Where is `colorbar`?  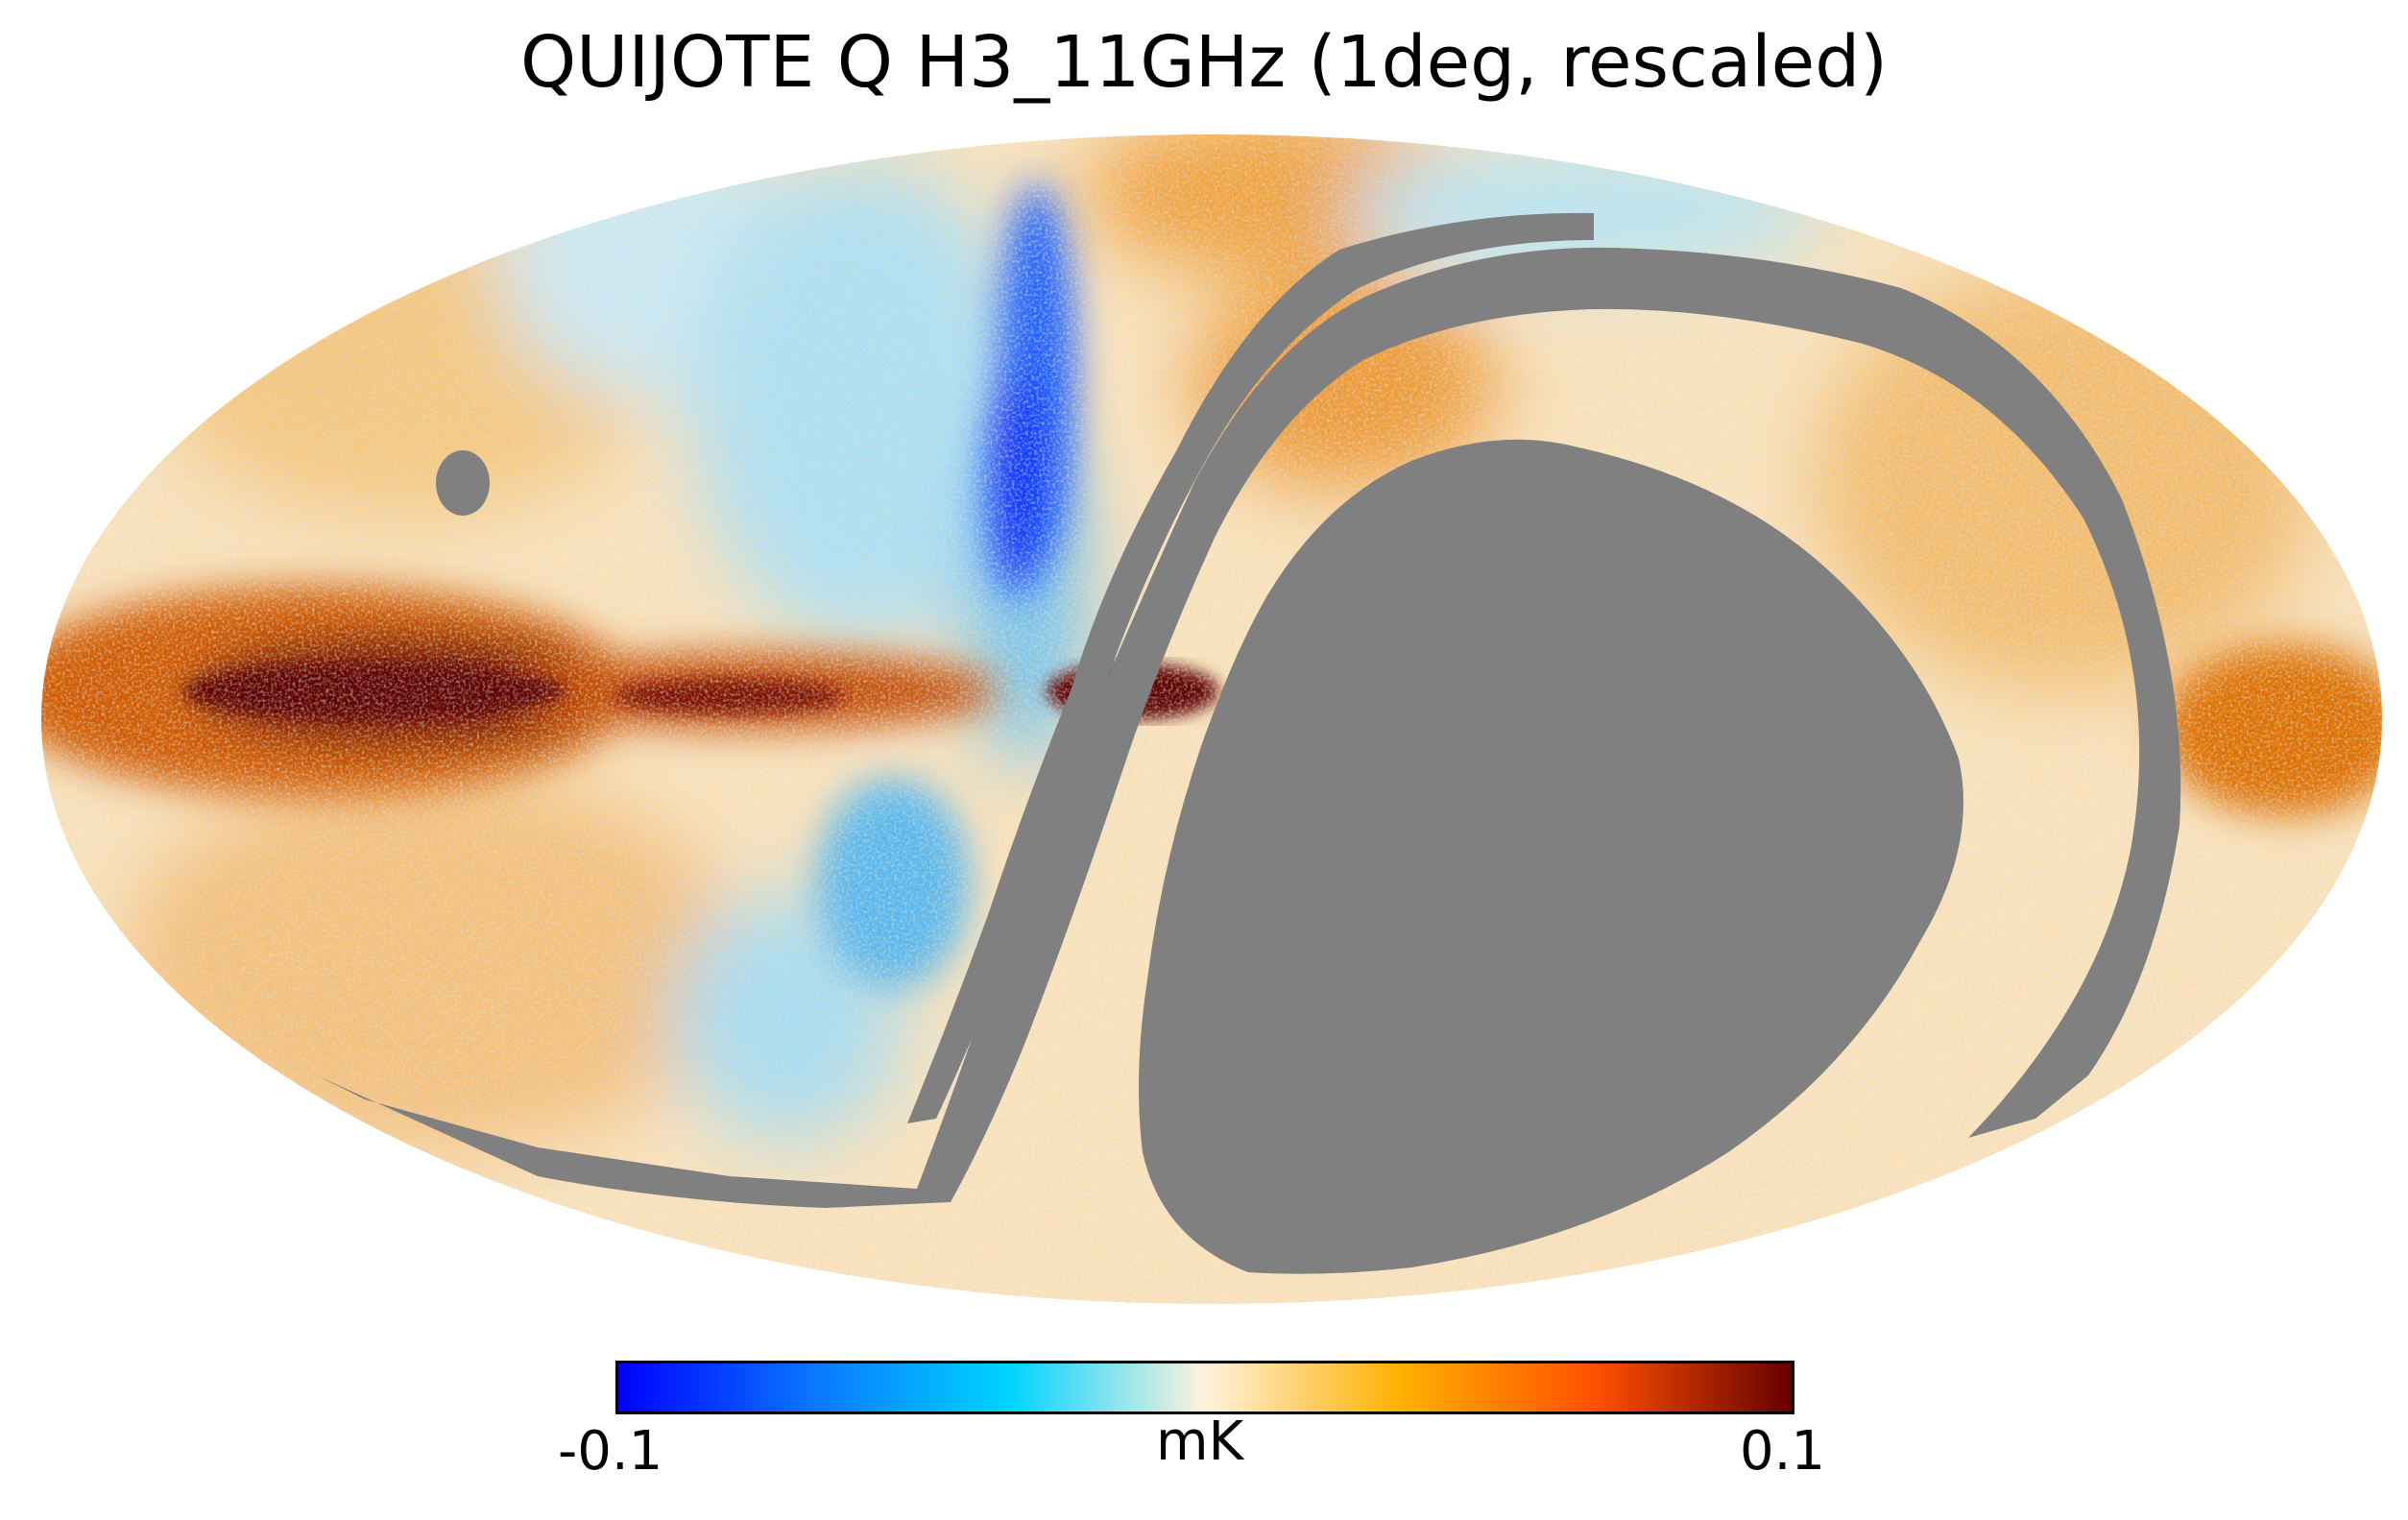 colorbar is located at coordinates (1204, 1387).